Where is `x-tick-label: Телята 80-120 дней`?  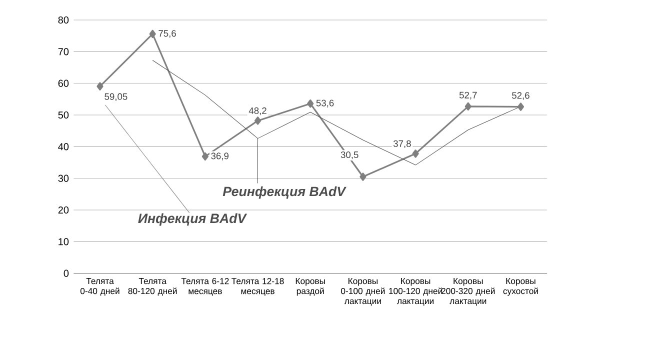 x-tick-label: Телята 80-120 дней is located at coordinates (152, 287).